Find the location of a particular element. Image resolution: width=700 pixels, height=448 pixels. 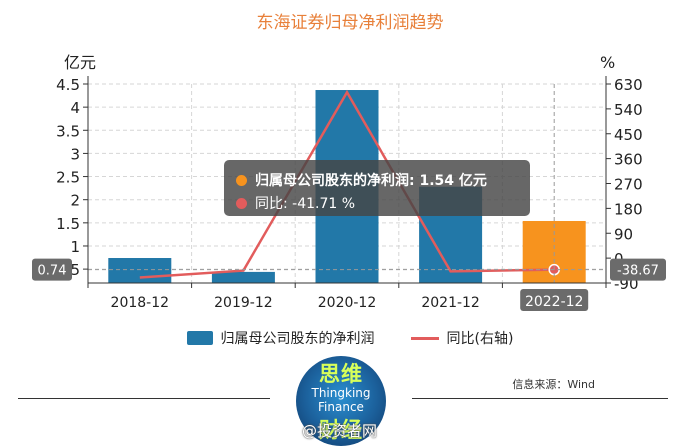

pointer-right-box is located at coordinates (638, 269).